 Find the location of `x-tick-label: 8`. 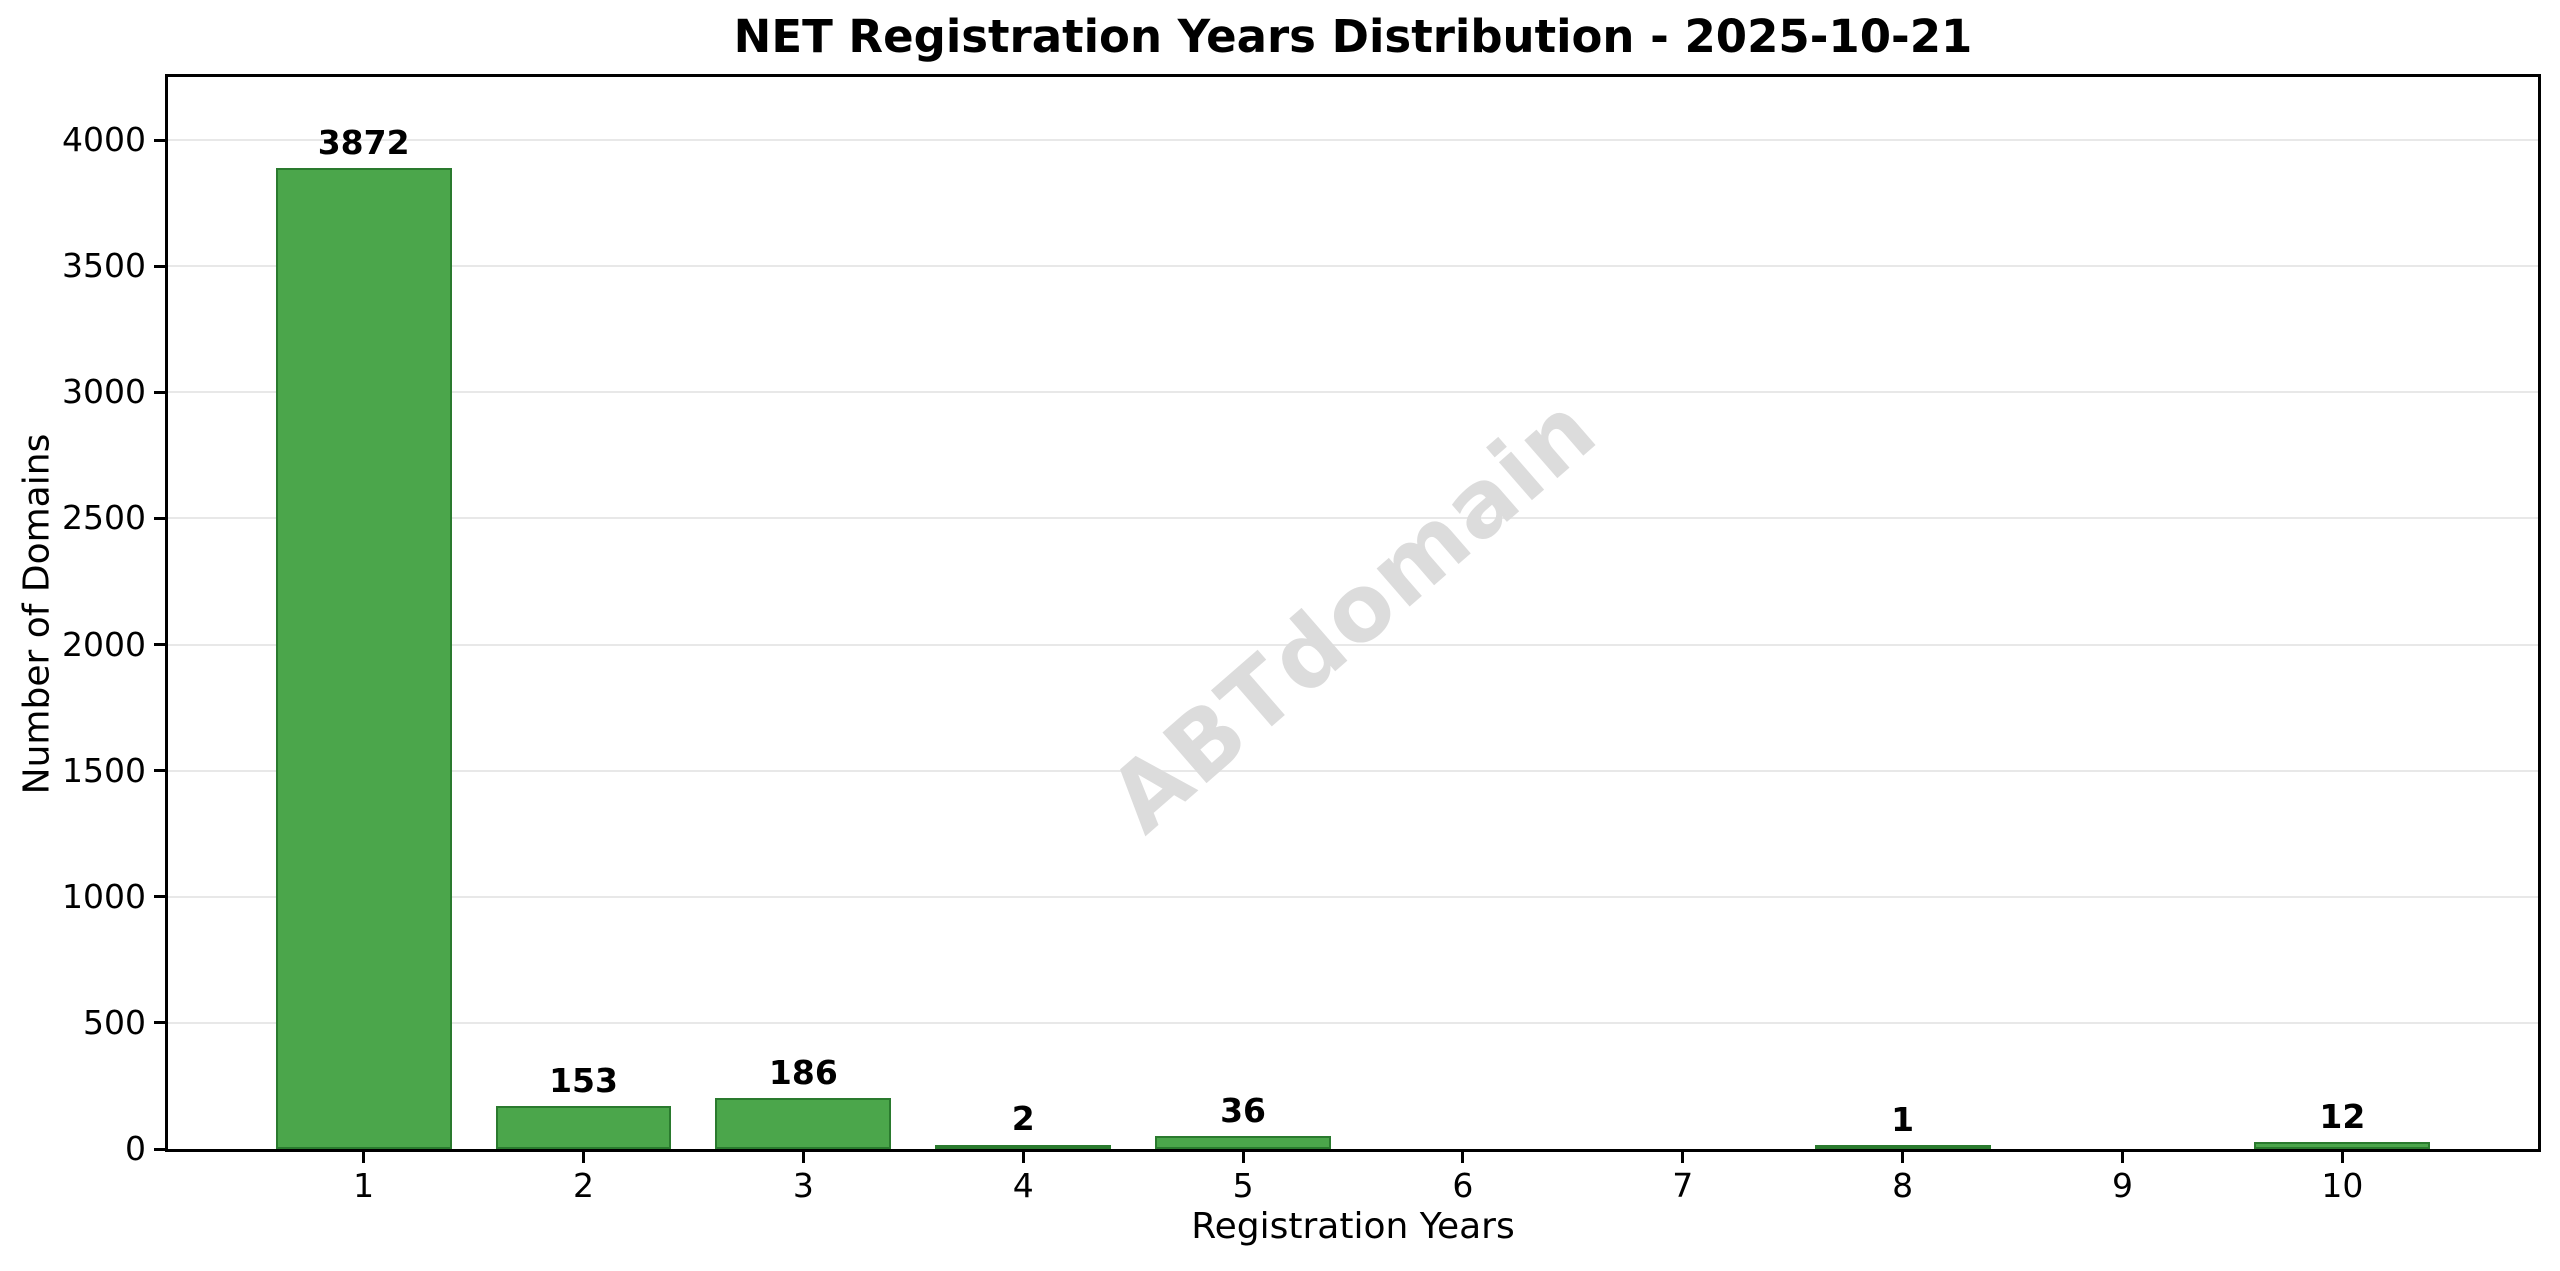

x-tick-label: 8 is located at coordinates (1903, 1185).